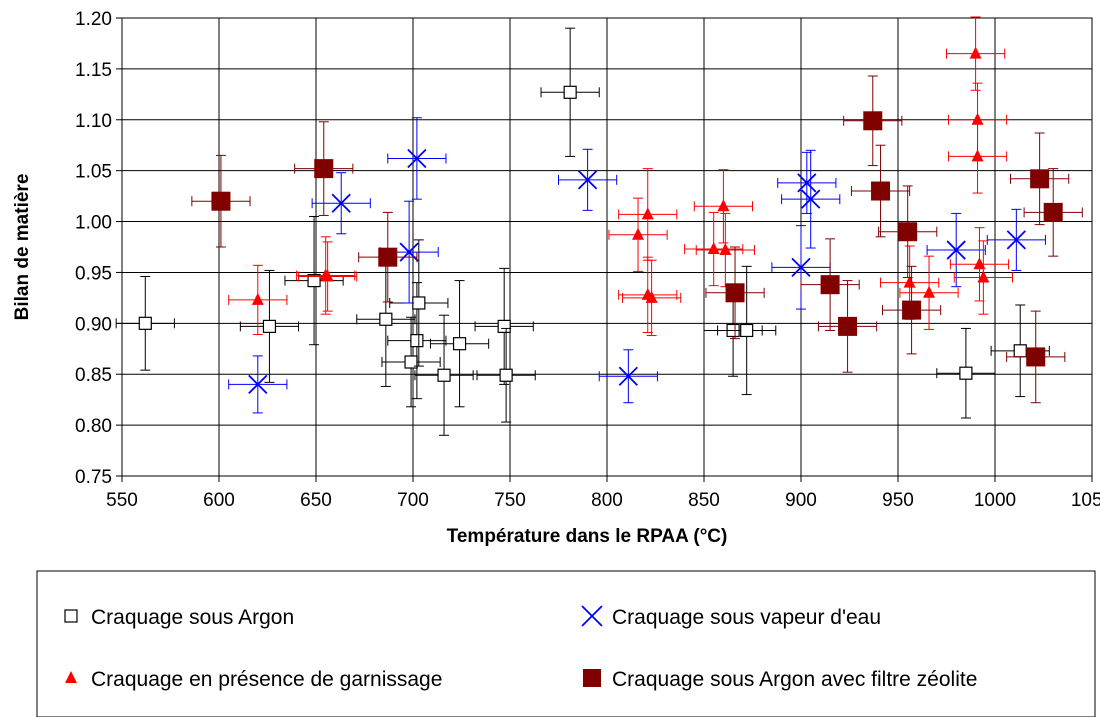 The height and width of the screenshot is (717, 1100). I want to click on y-tick-label: 0.95, so click(93, 273).